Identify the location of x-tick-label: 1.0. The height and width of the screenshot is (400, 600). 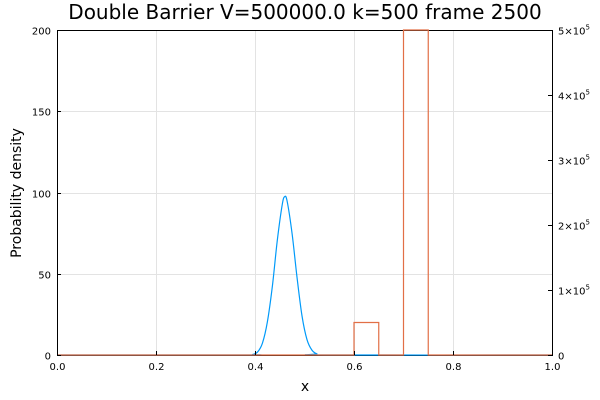
(553, 367).